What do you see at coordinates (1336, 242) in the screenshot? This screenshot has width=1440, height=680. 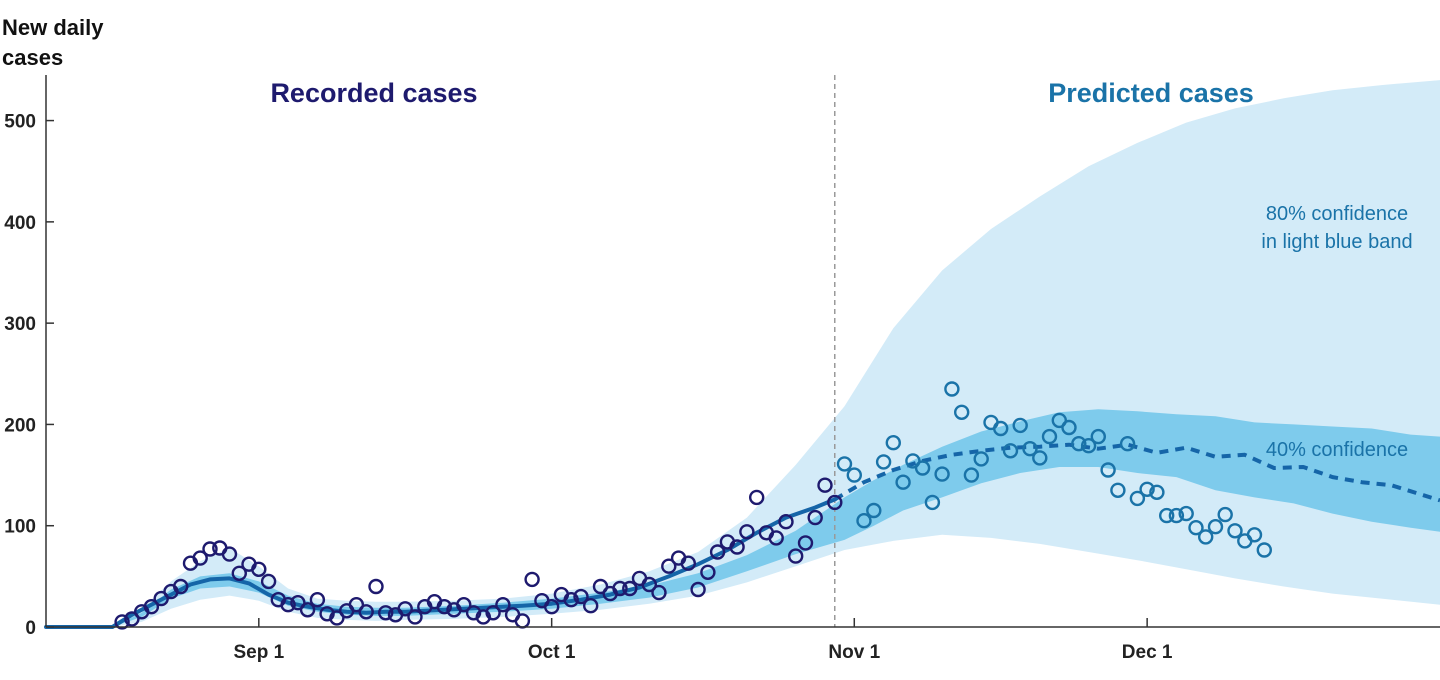 I see `band-80-annotation-line-2: in light blue band` at bounding box center [1336, 242].